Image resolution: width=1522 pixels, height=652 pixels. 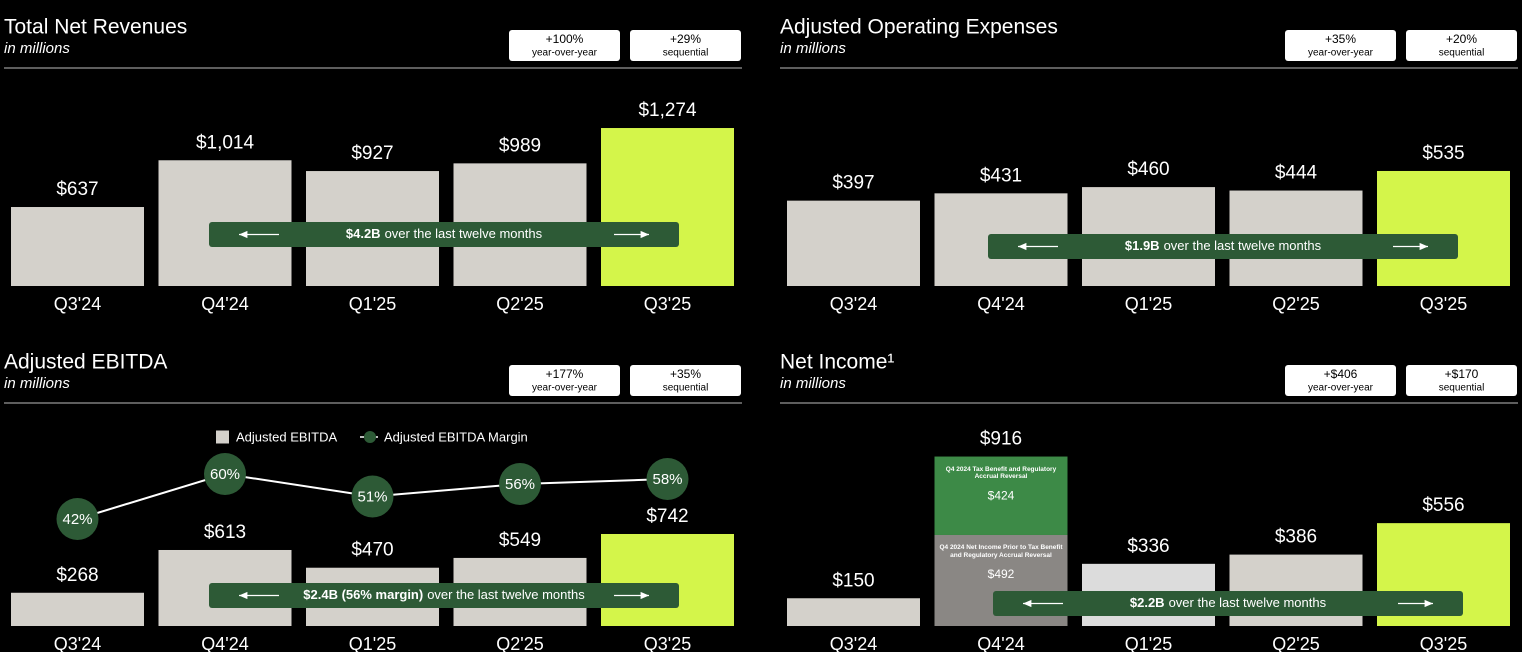 What do you see at coordinates (853, 183) in the screenshot?
I see `value-label: $397` at bounding box center [853, 183].